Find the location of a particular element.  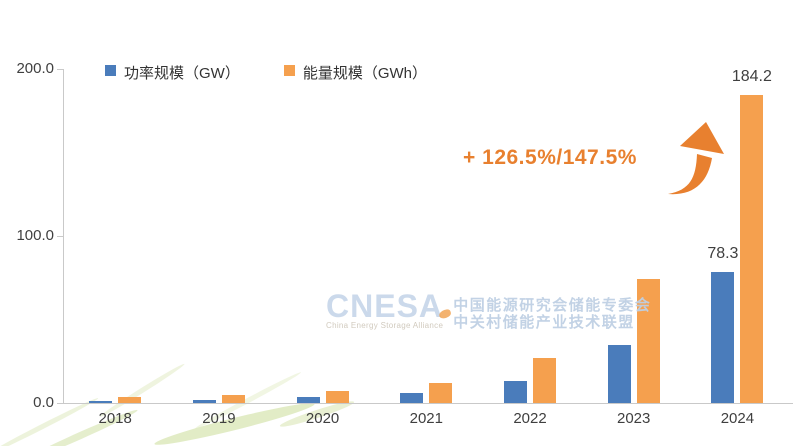

bar-power-2020 is located at coordinates (308, 400).